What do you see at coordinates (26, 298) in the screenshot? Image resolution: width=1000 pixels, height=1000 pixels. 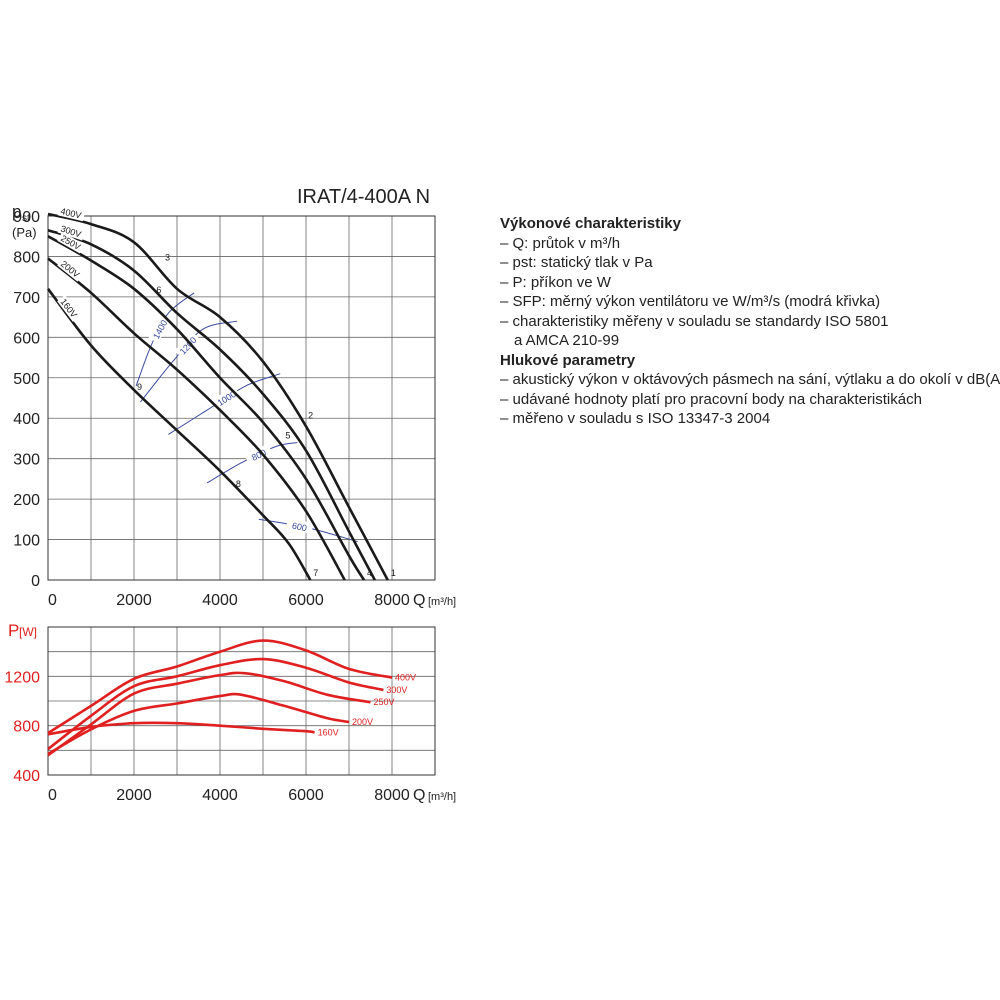 I see `y-tick-label: 700` at bounding box center [26, 298].